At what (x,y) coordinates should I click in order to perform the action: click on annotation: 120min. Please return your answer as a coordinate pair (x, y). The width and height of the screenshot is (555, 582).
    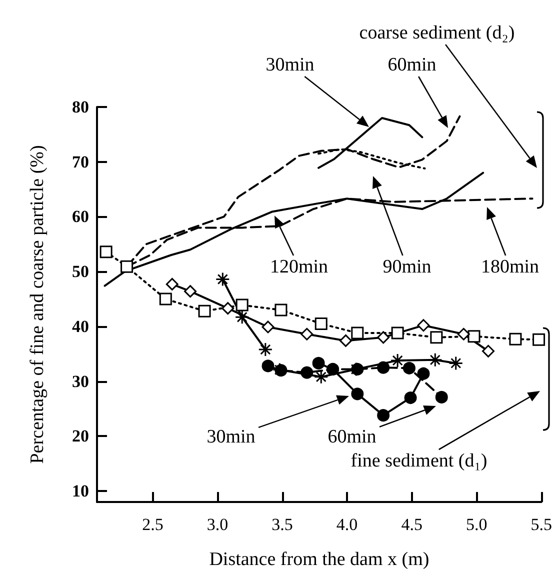
    Looking at the image, I should click on (299, 267).